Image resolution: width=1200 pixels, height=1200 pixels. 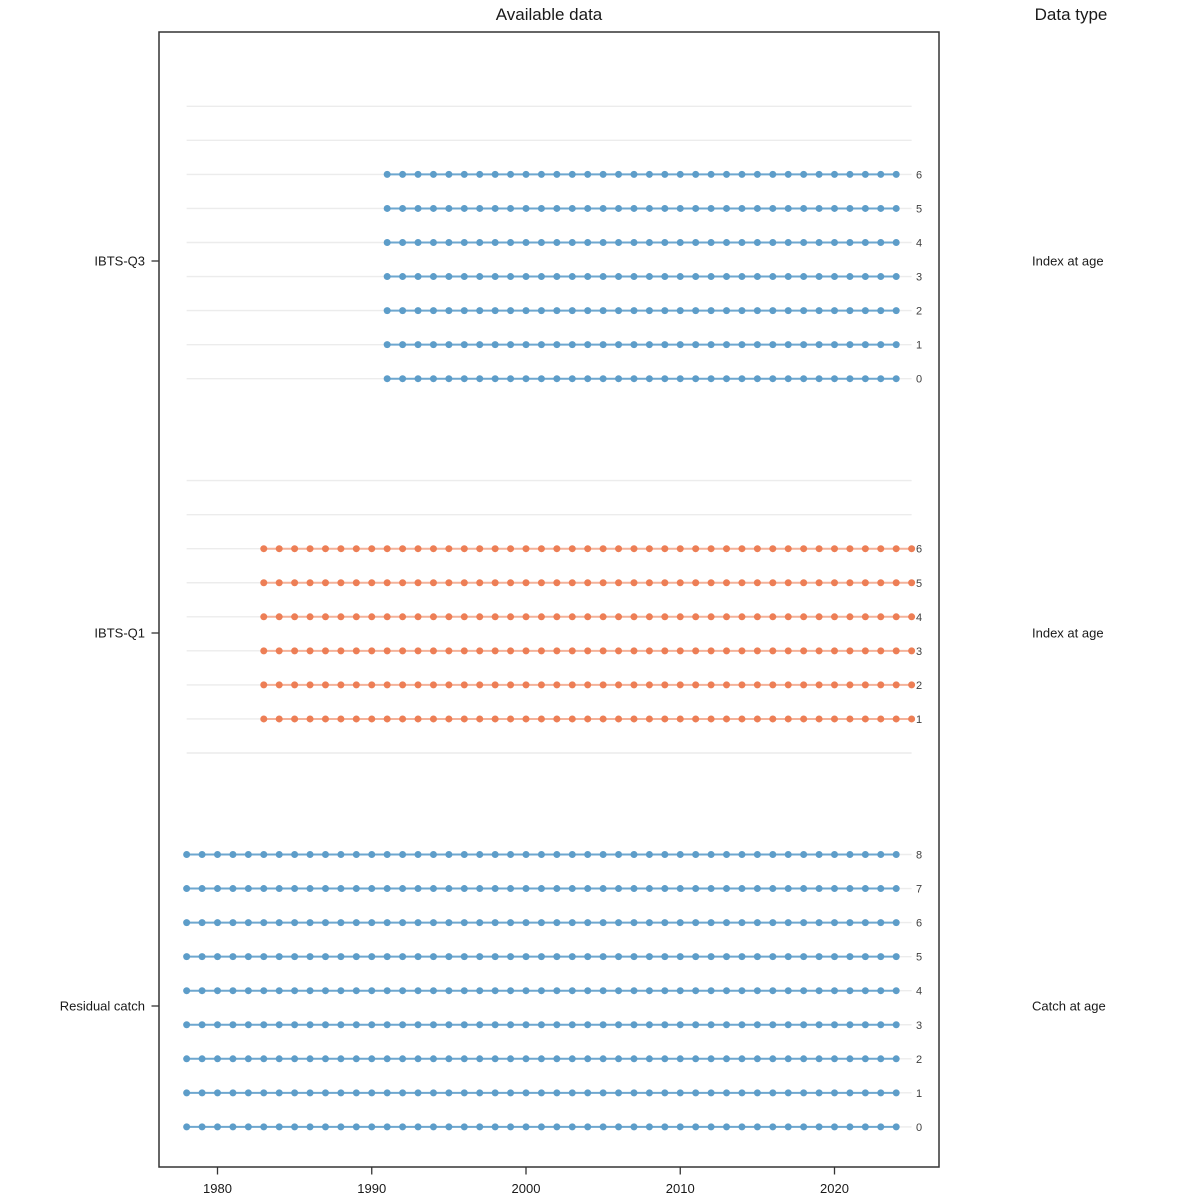 What do you see at coordinates (1071, 14) in the screenshot?
I see `data-type-header: Data type` at bounding box center [1071, 14].